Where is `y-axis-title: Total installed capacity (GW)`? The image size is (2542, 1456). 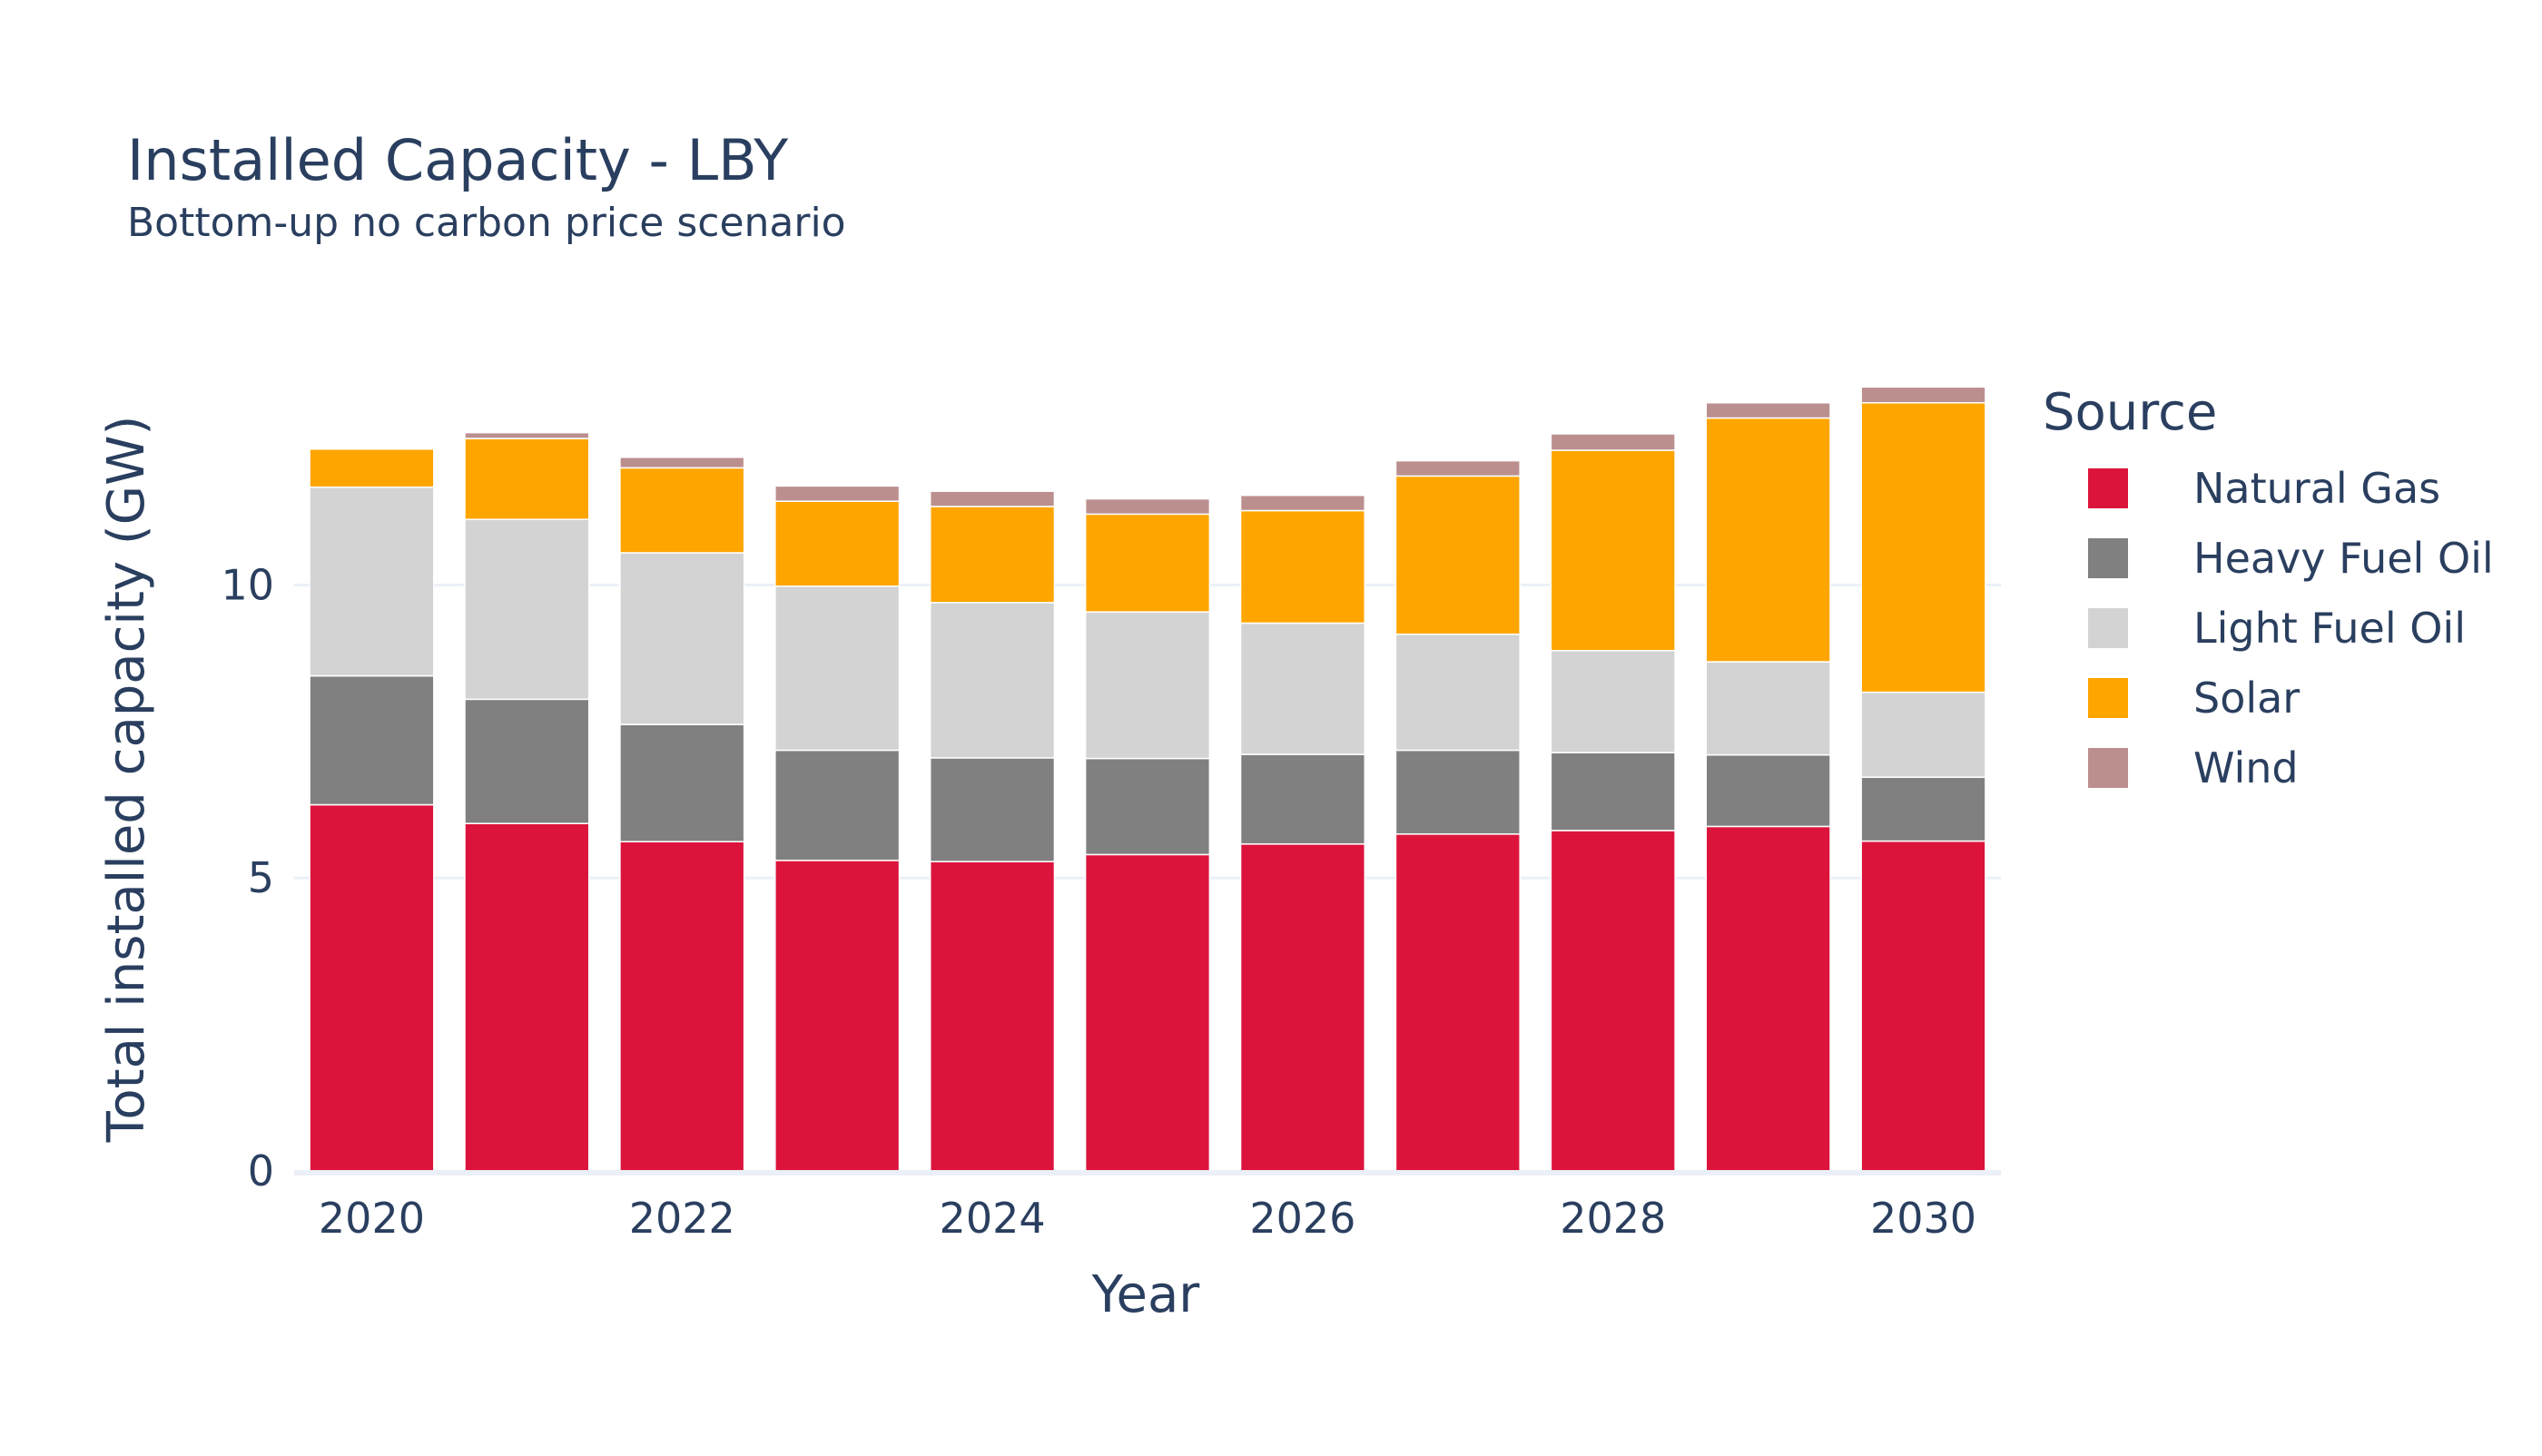 y-axis-title: Total installed capacity (GW) is located at coordinates (126, 780).